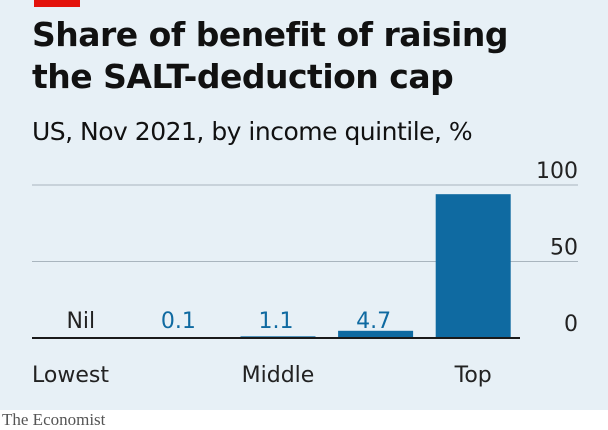 This screenshot has width=608, height=430. I want to click on data-label-2: 1.1, so click(276, 321).